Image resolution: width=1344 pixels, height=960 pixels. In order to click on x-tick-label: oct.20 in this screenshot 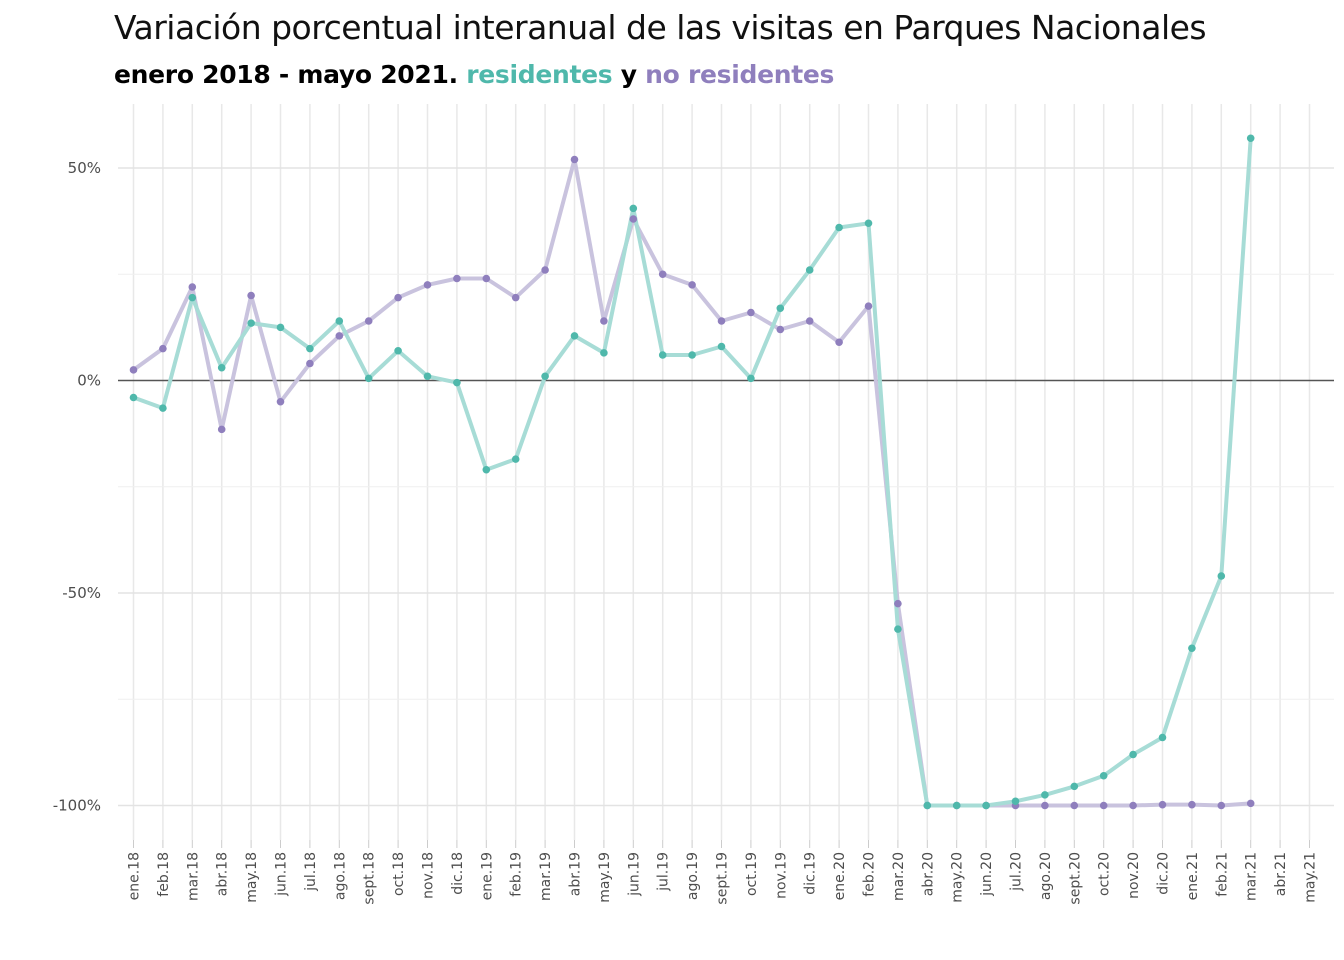, I will do `click(1105, 874)`.